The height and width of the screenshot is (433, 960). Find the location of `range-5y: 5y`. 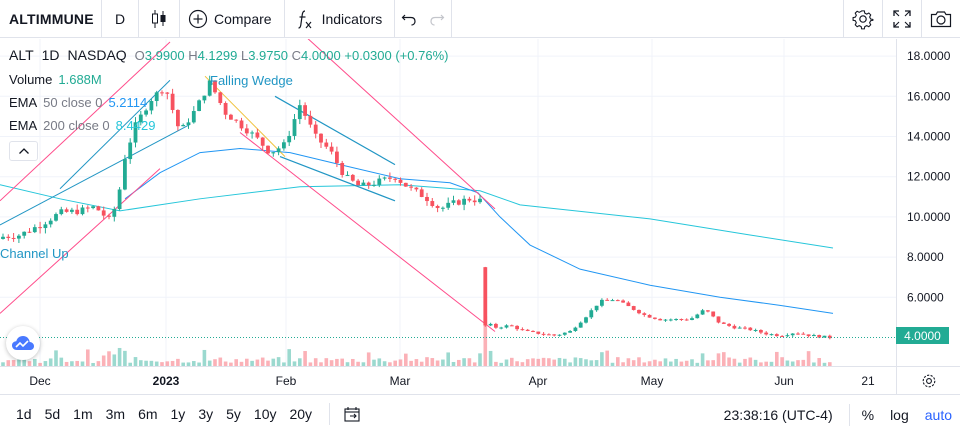

range-5y: 5y is located at coordinates (233, 414).